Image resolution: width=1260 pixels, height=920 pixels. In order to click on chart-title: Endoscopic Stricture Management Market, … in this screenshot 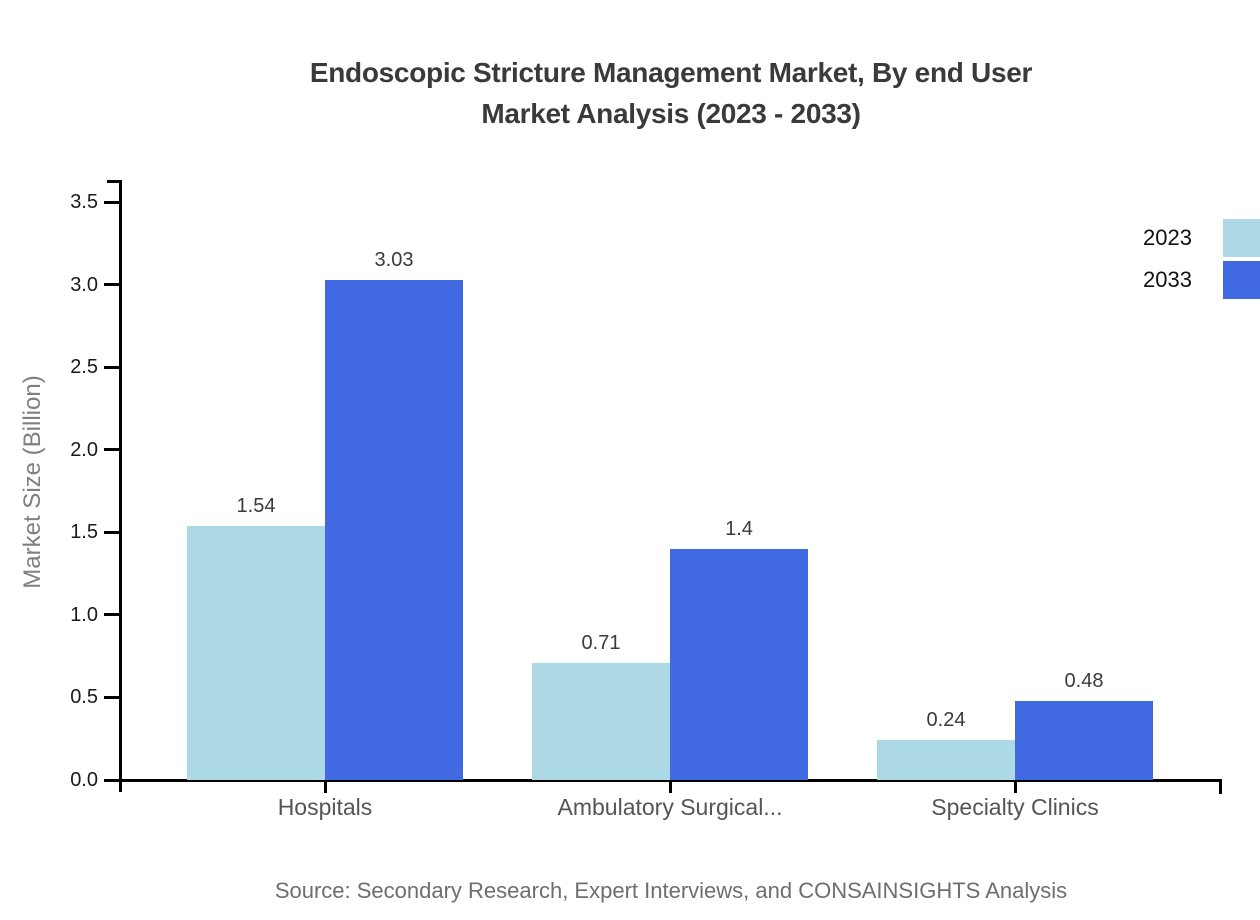, I will do `click(671, 93)`.